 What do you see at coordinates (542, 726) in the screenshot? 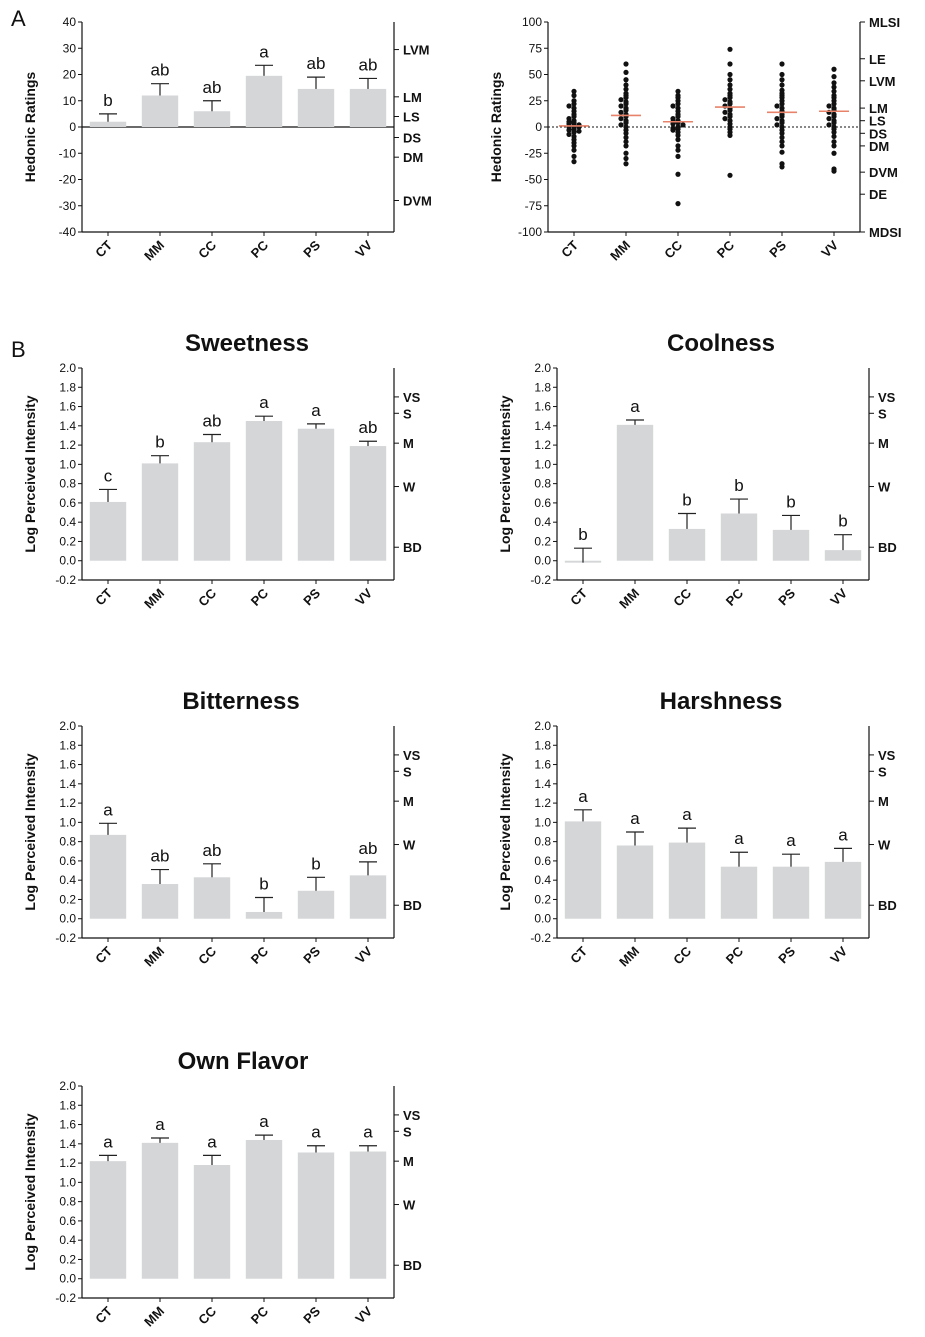
I see `y-tick-label: 2.0` at bounding box center [542, 726].